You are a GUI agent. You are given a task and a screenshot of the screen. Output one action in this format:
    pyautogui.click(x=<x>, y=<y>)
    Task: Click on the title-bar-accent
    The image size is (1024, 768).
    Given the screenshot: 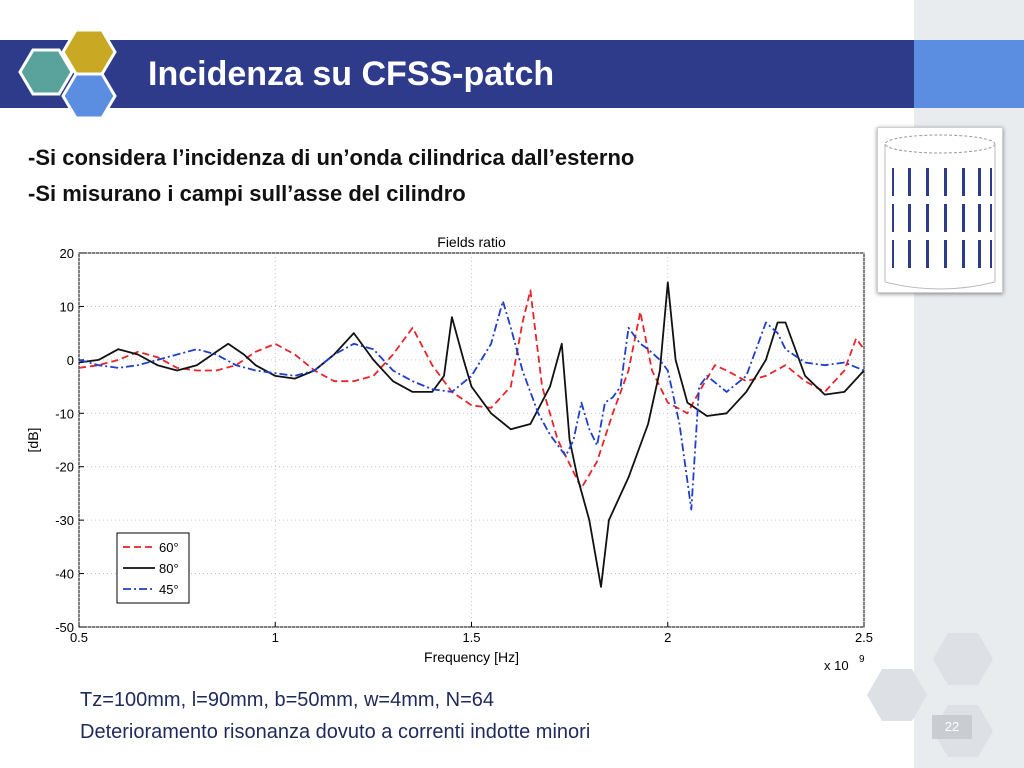 What is the action you would take?
    pyautogui.click(x=969, y=74)
    